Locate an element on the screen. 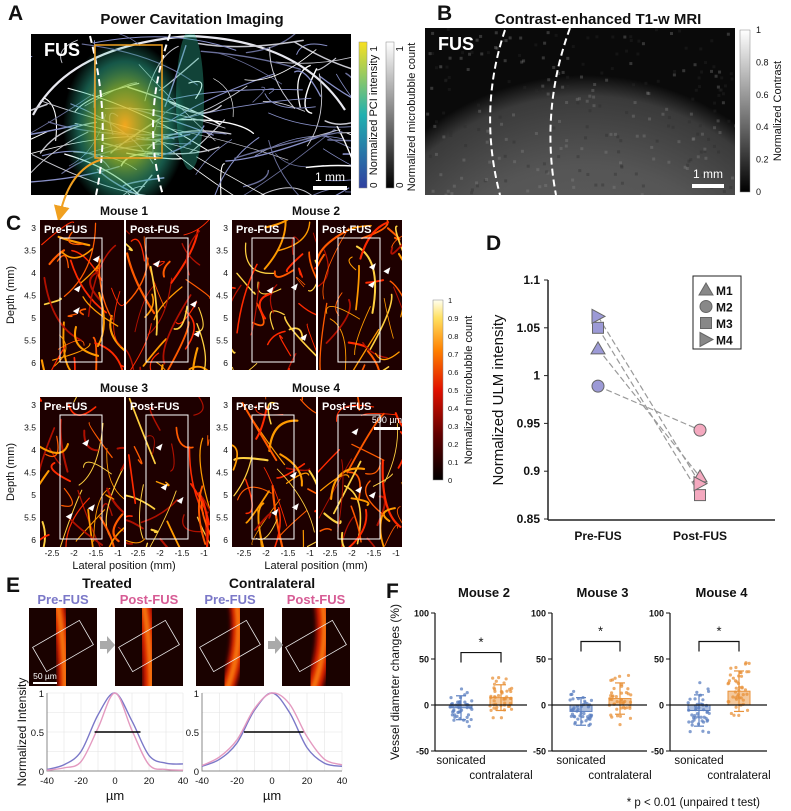 The image size is (791, 811). count-colorbar-min: 0 is located at coordinates (400, 185).